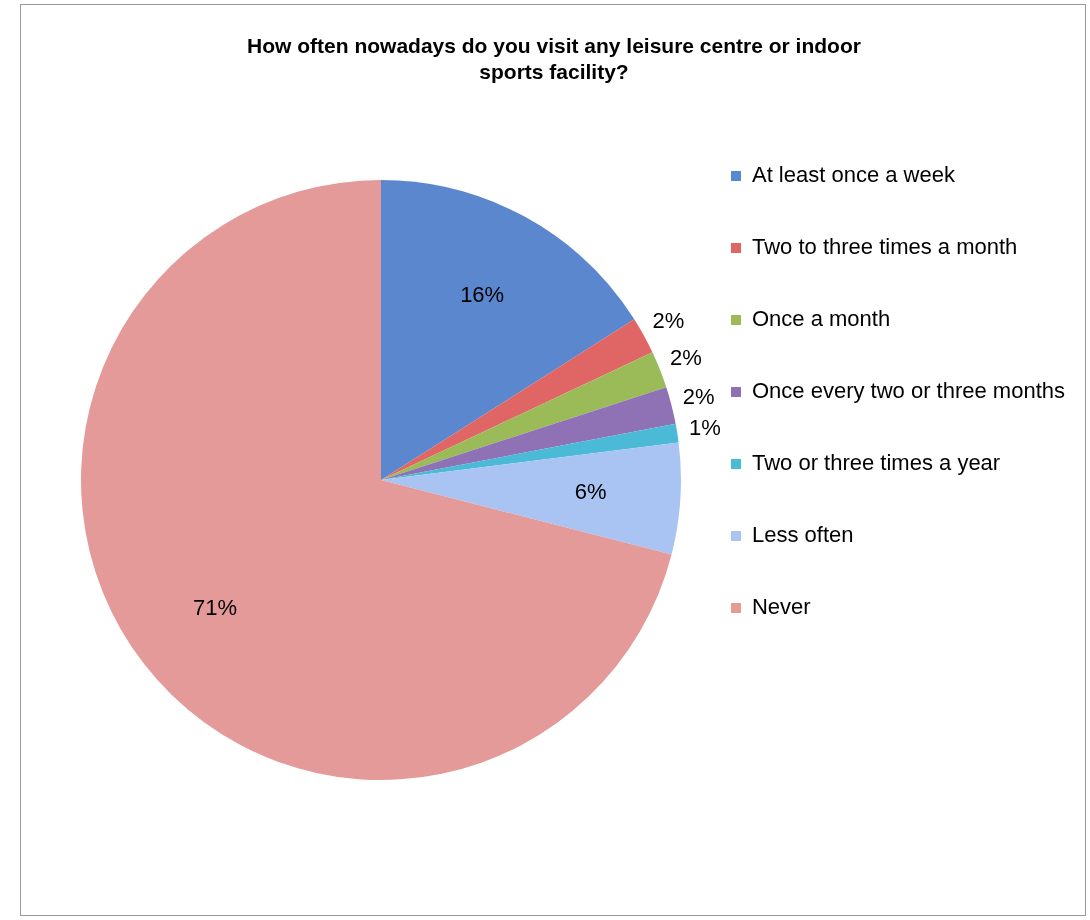 The height and width of the screenshot is (920, 1090). I want to click on data-label: 1%, so click(705, 427).